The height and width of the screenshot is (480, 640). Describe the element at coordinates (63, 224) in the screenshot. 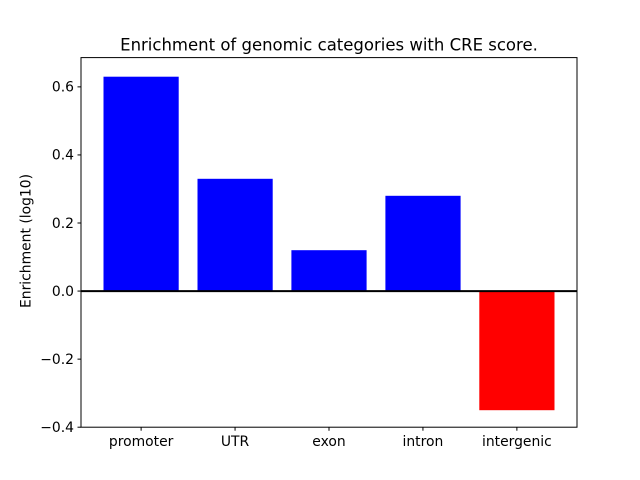

I see `y-tick-label: 0.2` at that location.